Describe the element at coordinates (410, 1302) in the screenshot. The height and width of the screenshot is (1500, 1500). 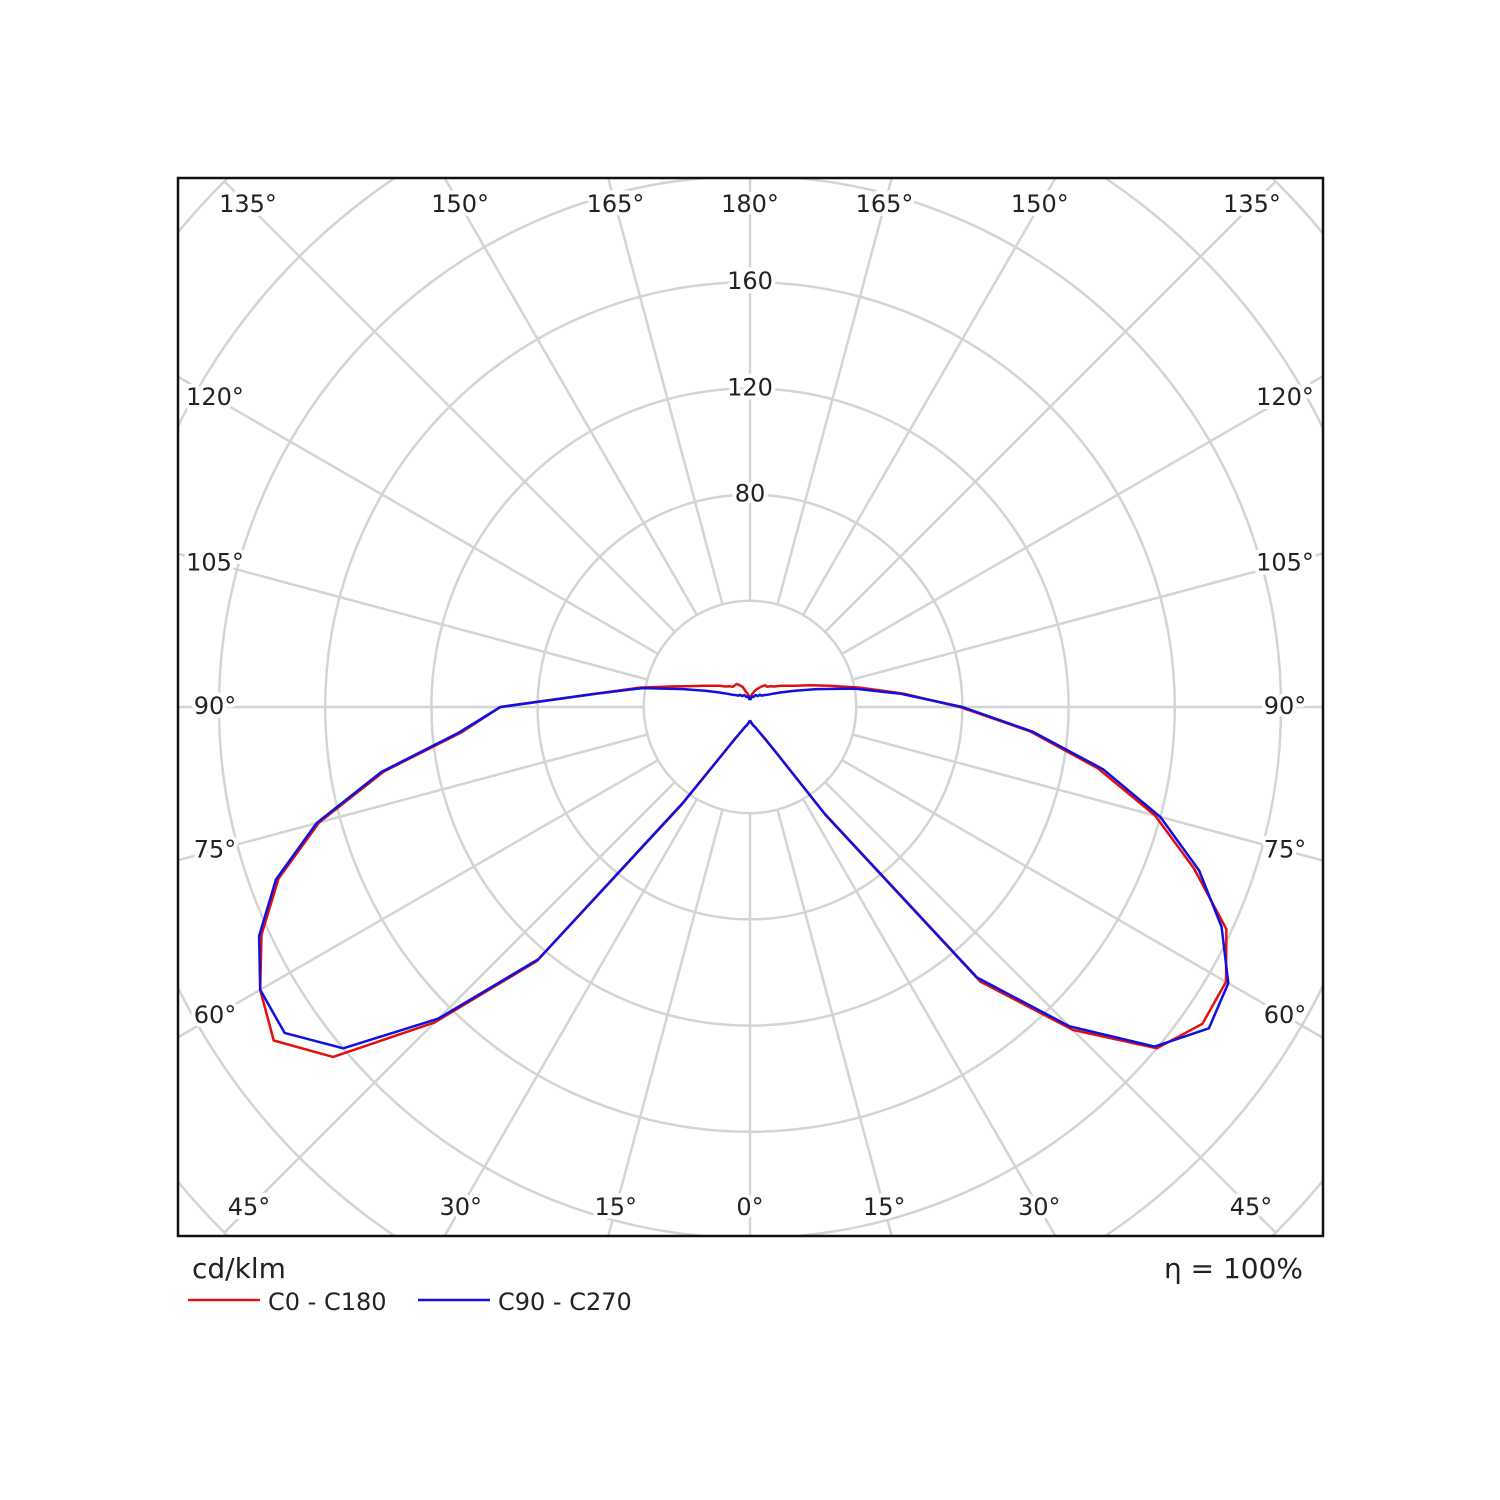
I see `legend: C0 - C180 C90 - C270` at that location.